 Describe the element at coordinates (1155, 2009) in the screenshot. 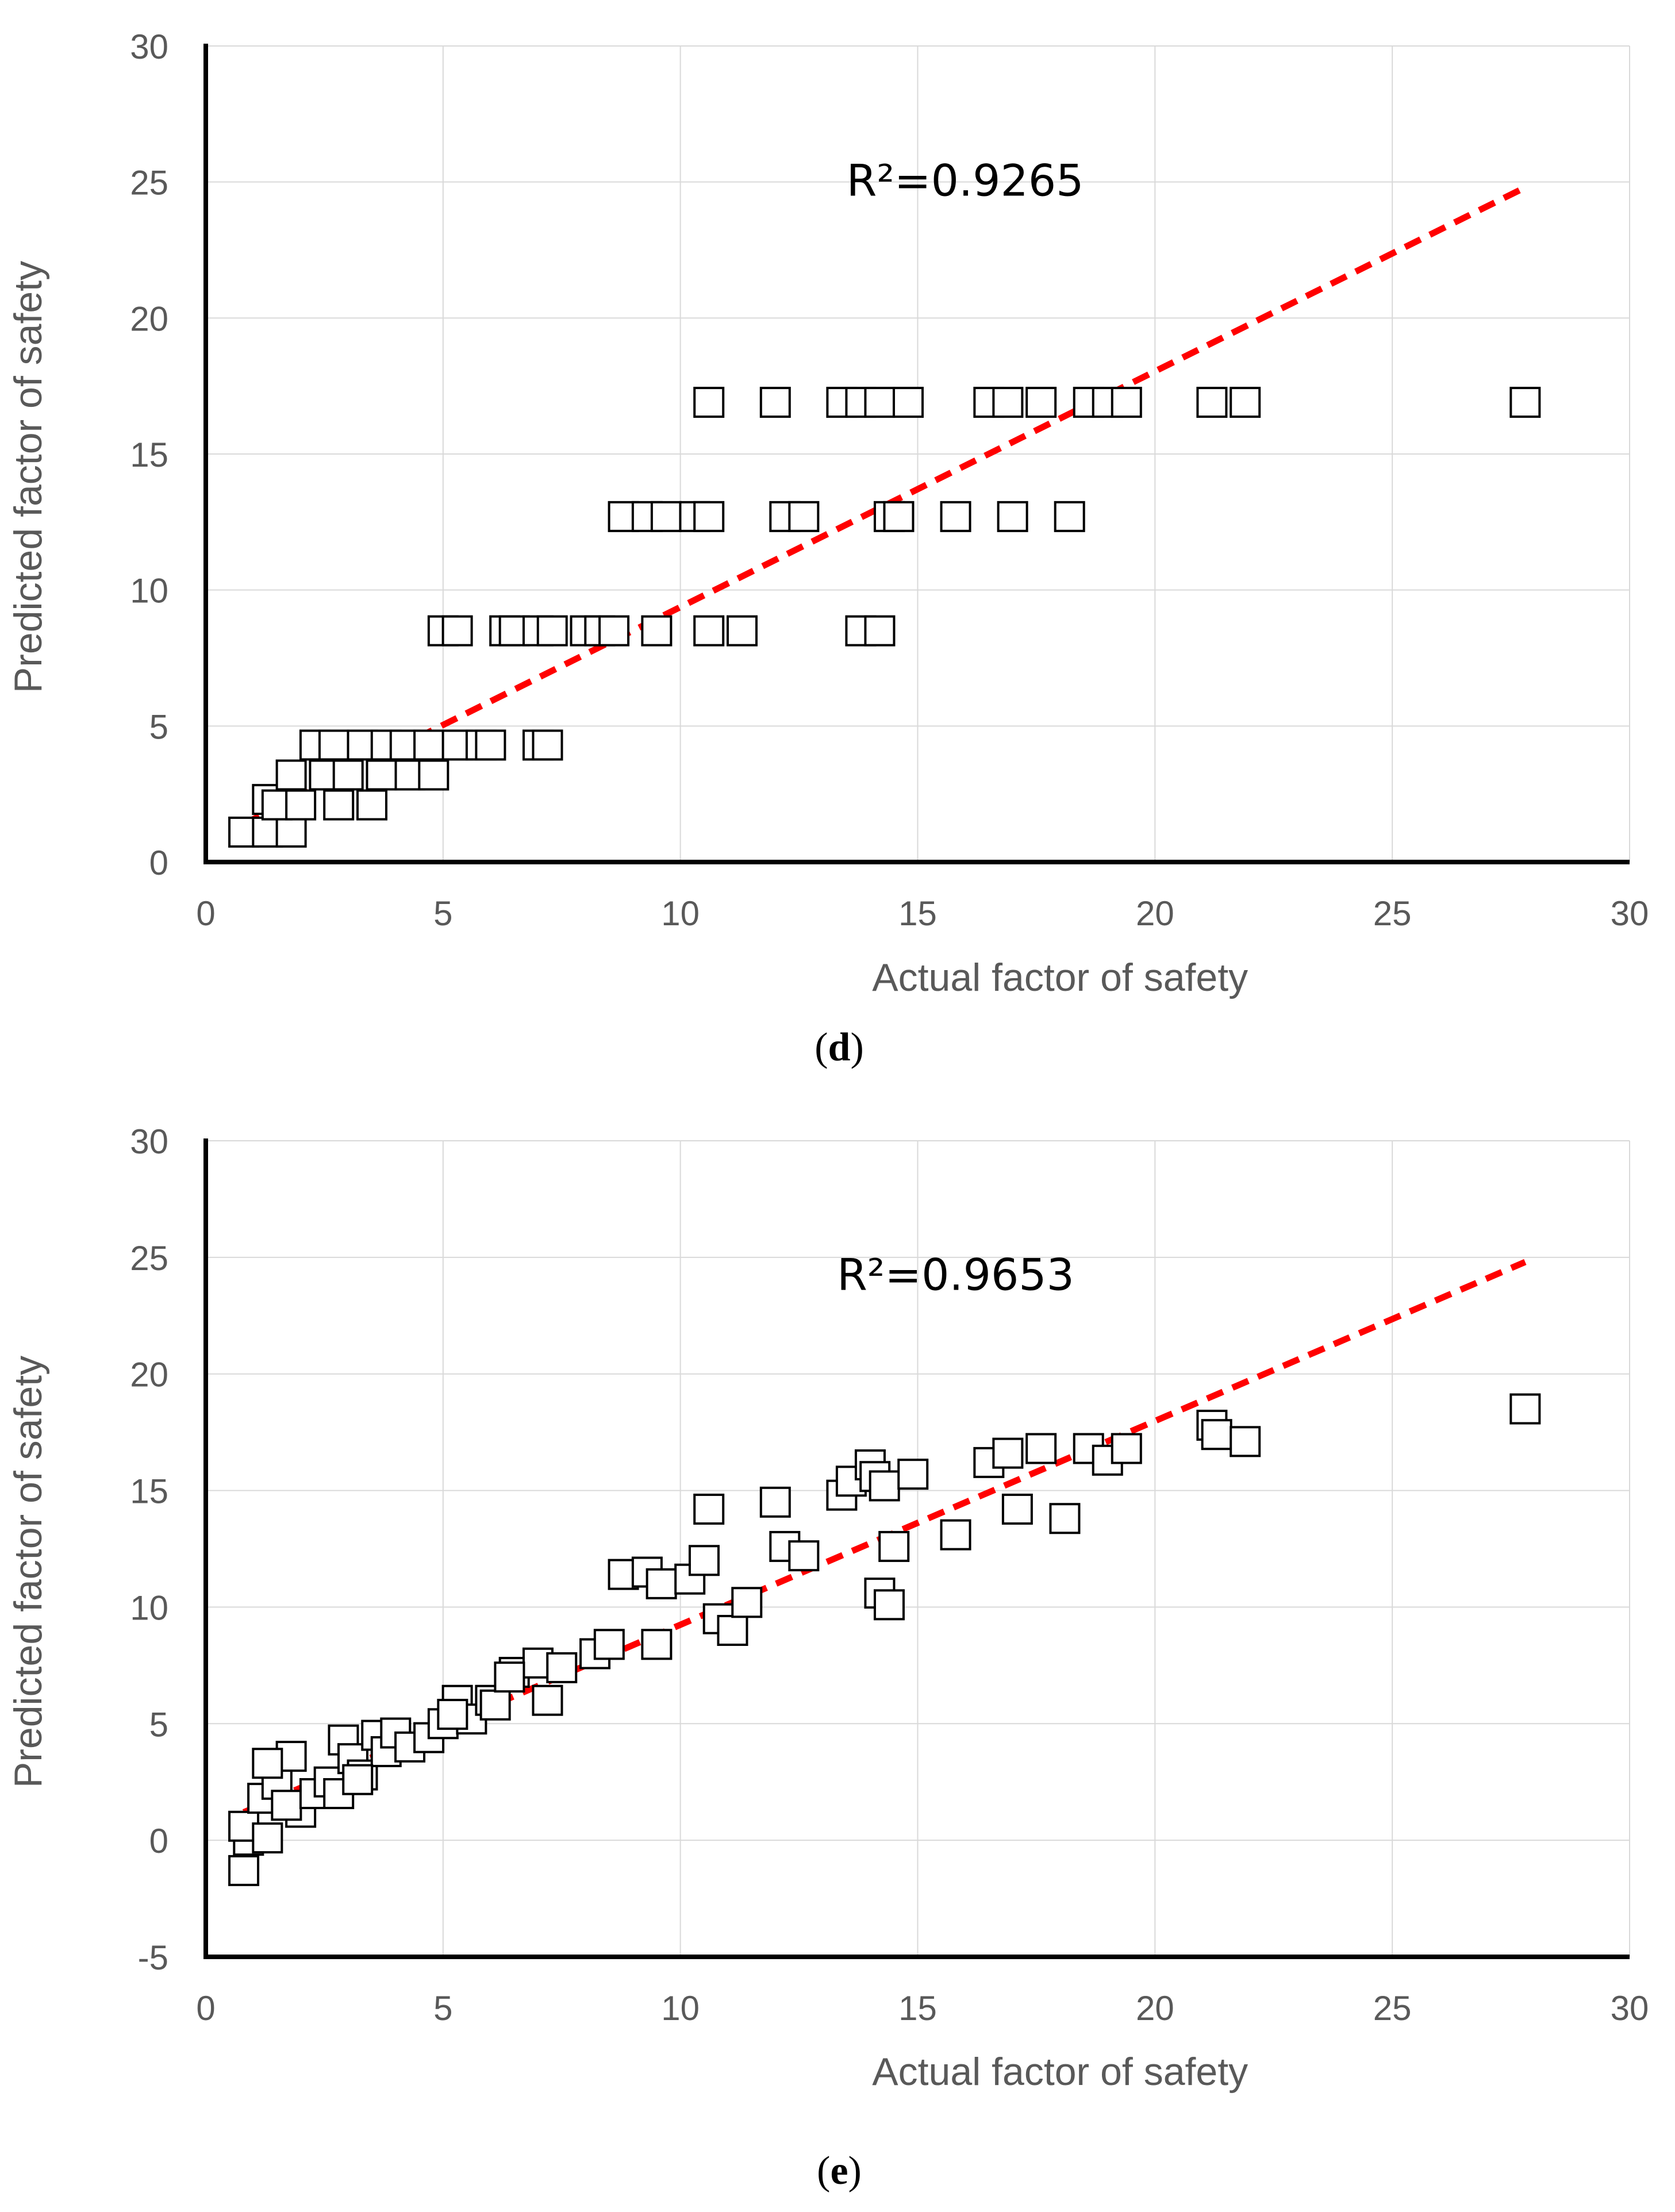

I see `x-tick-label: 20` at that location.